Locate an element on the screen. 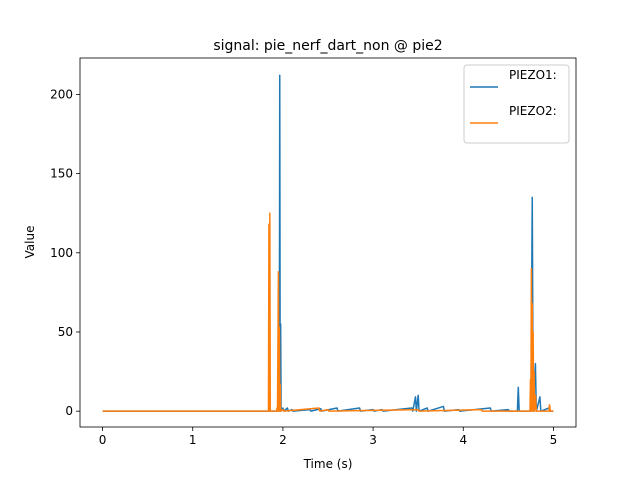 The image size is (640, 480). x-tick-label: 3 is located at coordinates (373, 440).